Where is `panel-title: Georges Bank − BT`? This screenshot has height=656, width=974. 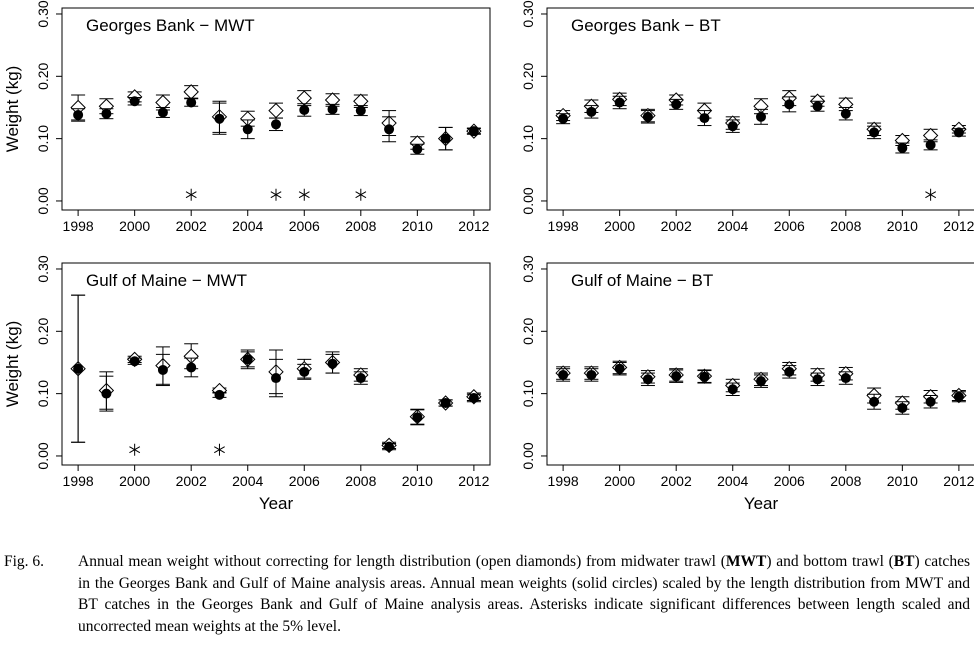 panel-title: Georges Bank − BT is located at coordinates (646, 25).